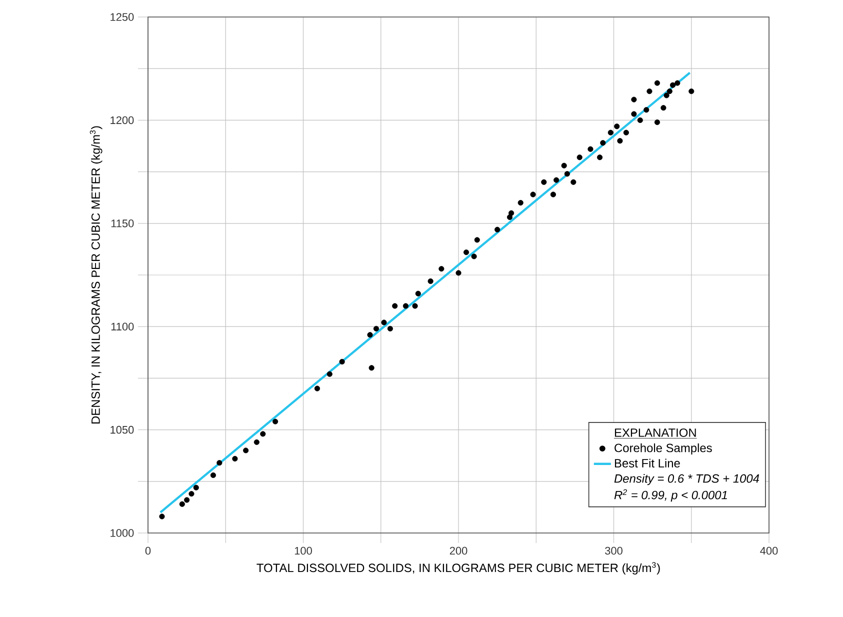  I want to click on annotation: R$^{2}$ = 0.99, p < 0.0001, so click(670, 495).